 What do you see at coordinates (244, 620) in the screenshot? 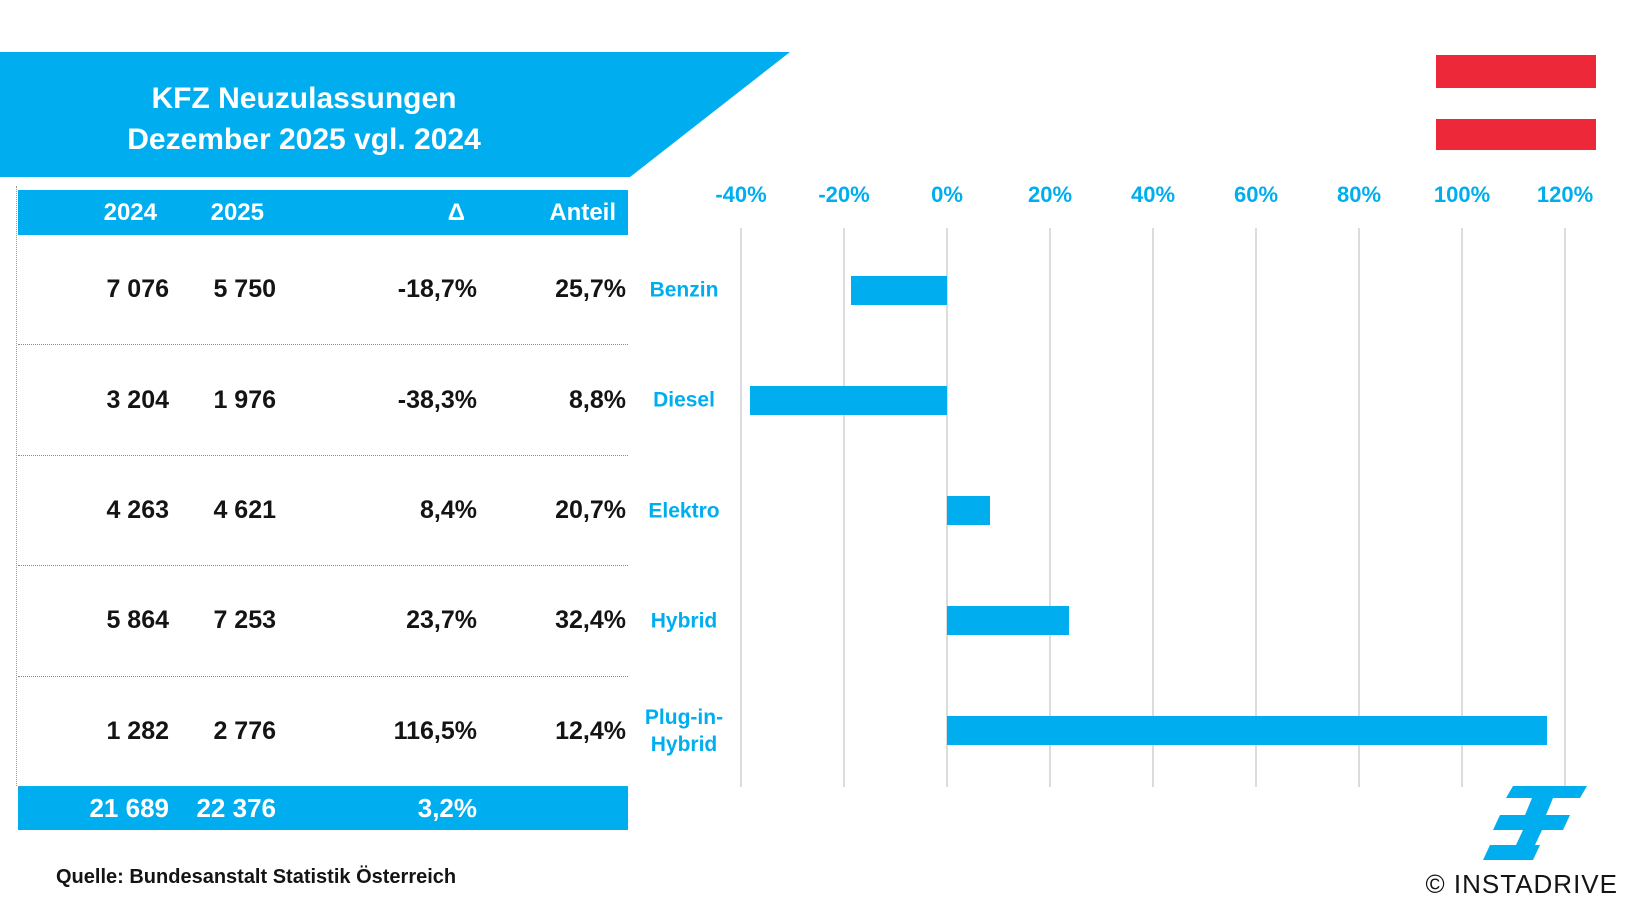
I see `cell-2025: 7 253` at bounding box center [244, 620].